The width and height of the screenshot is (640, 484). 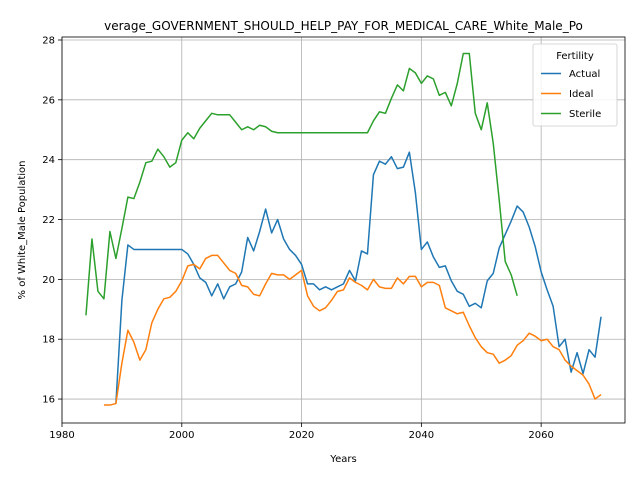 What do you see at coordinates (48, 400) in the screenshot?
I see `y-tick-label: 16` at bounding box center [48, 400].